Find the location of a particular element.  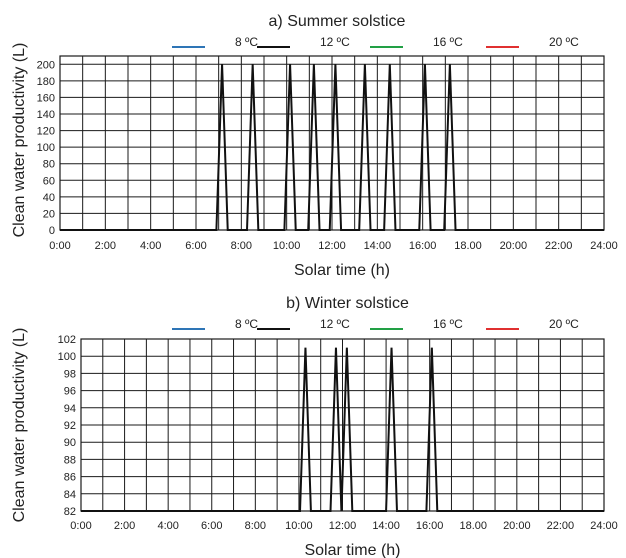

y-tick-label: 88 is located at coordinates (70, 460).